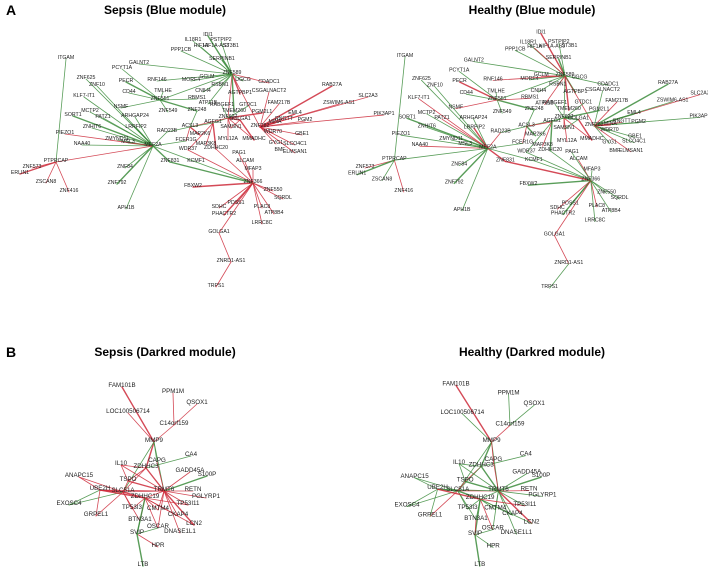  Describe the element at coordinates (475, 466) in the screenshot. I see `healthy-darkred-edge-mmp9-slc51a` at that location.